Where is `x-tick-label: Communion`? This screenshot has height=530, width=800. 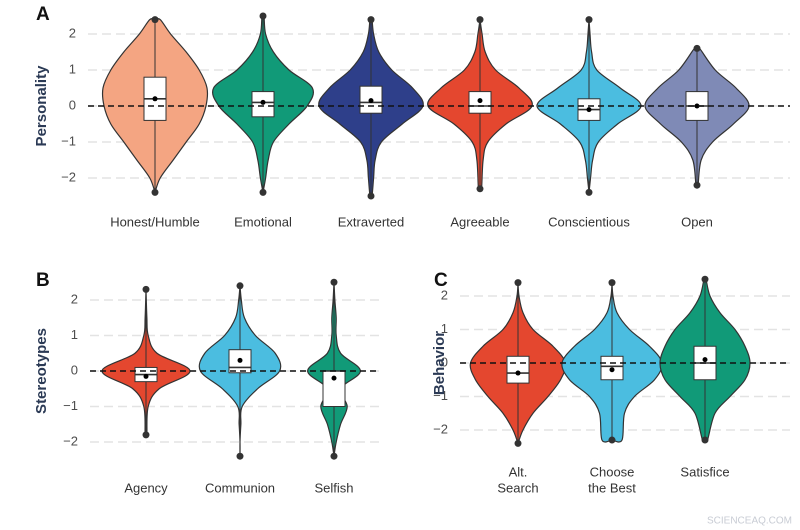 x-tick-label: Communion is located at coordinates (240, 487).